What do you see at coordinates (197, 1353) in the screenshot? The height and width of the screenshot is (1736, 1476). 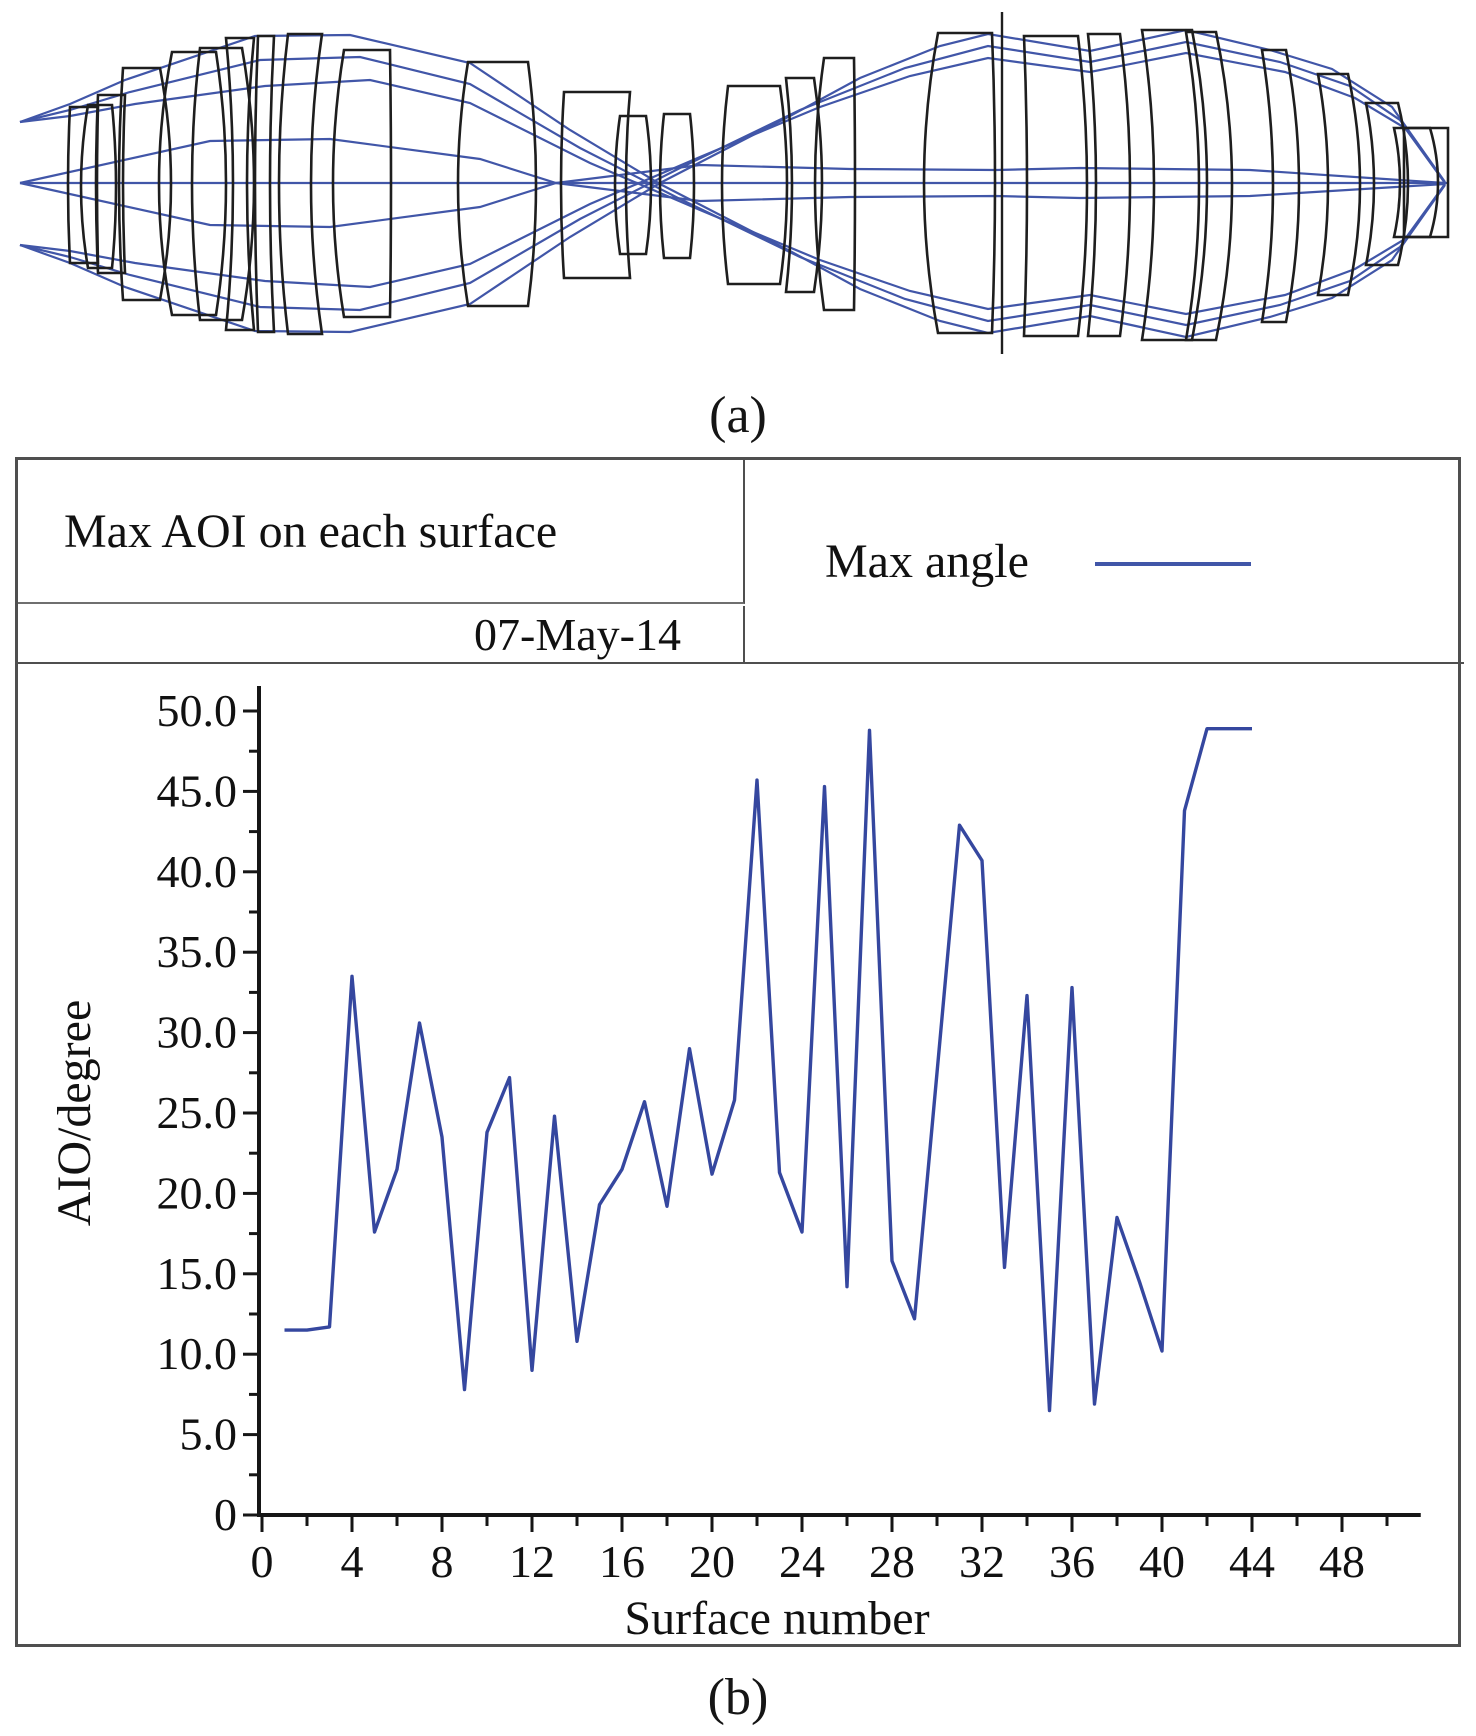 I see `y-tick-label: 10.0` at bounding box center [197, 1353].